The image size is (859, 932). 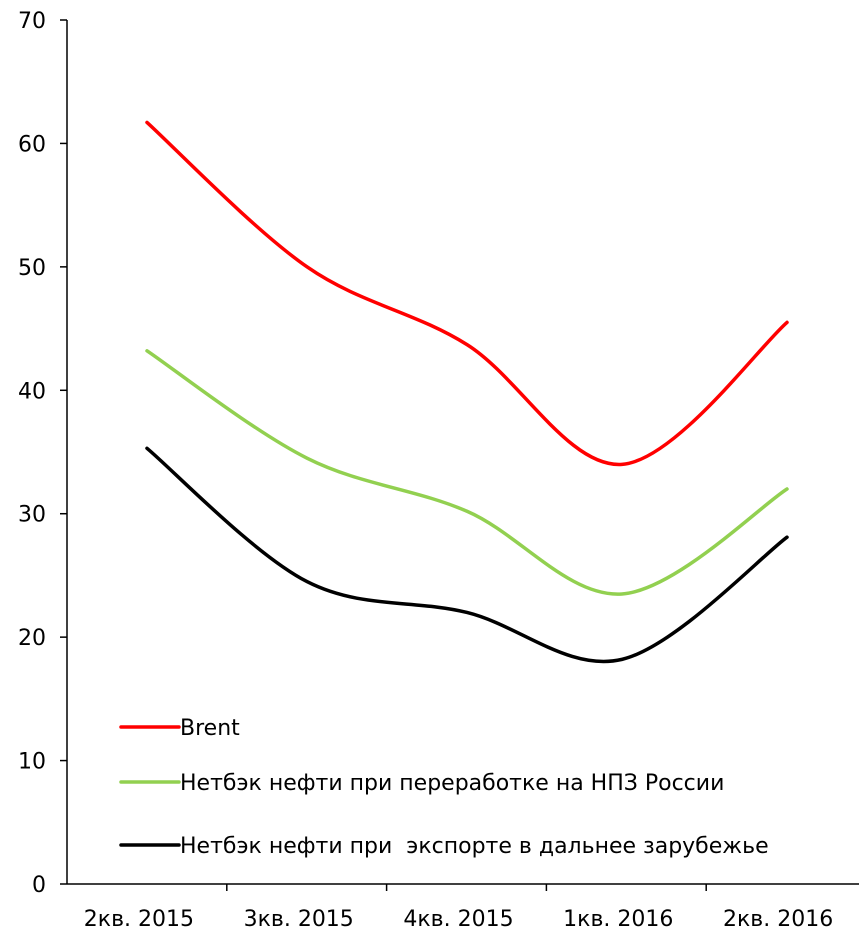 I want to click on x-tick-label: 4кв. 2015, so click(x=458, y=919).